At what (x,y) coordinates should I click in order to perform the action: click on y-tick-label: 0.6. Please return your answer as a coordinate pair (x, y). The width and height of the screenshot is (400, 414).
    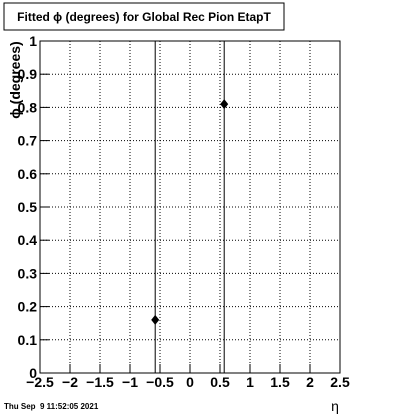
    Looking at the image, I should click on (28, 174).